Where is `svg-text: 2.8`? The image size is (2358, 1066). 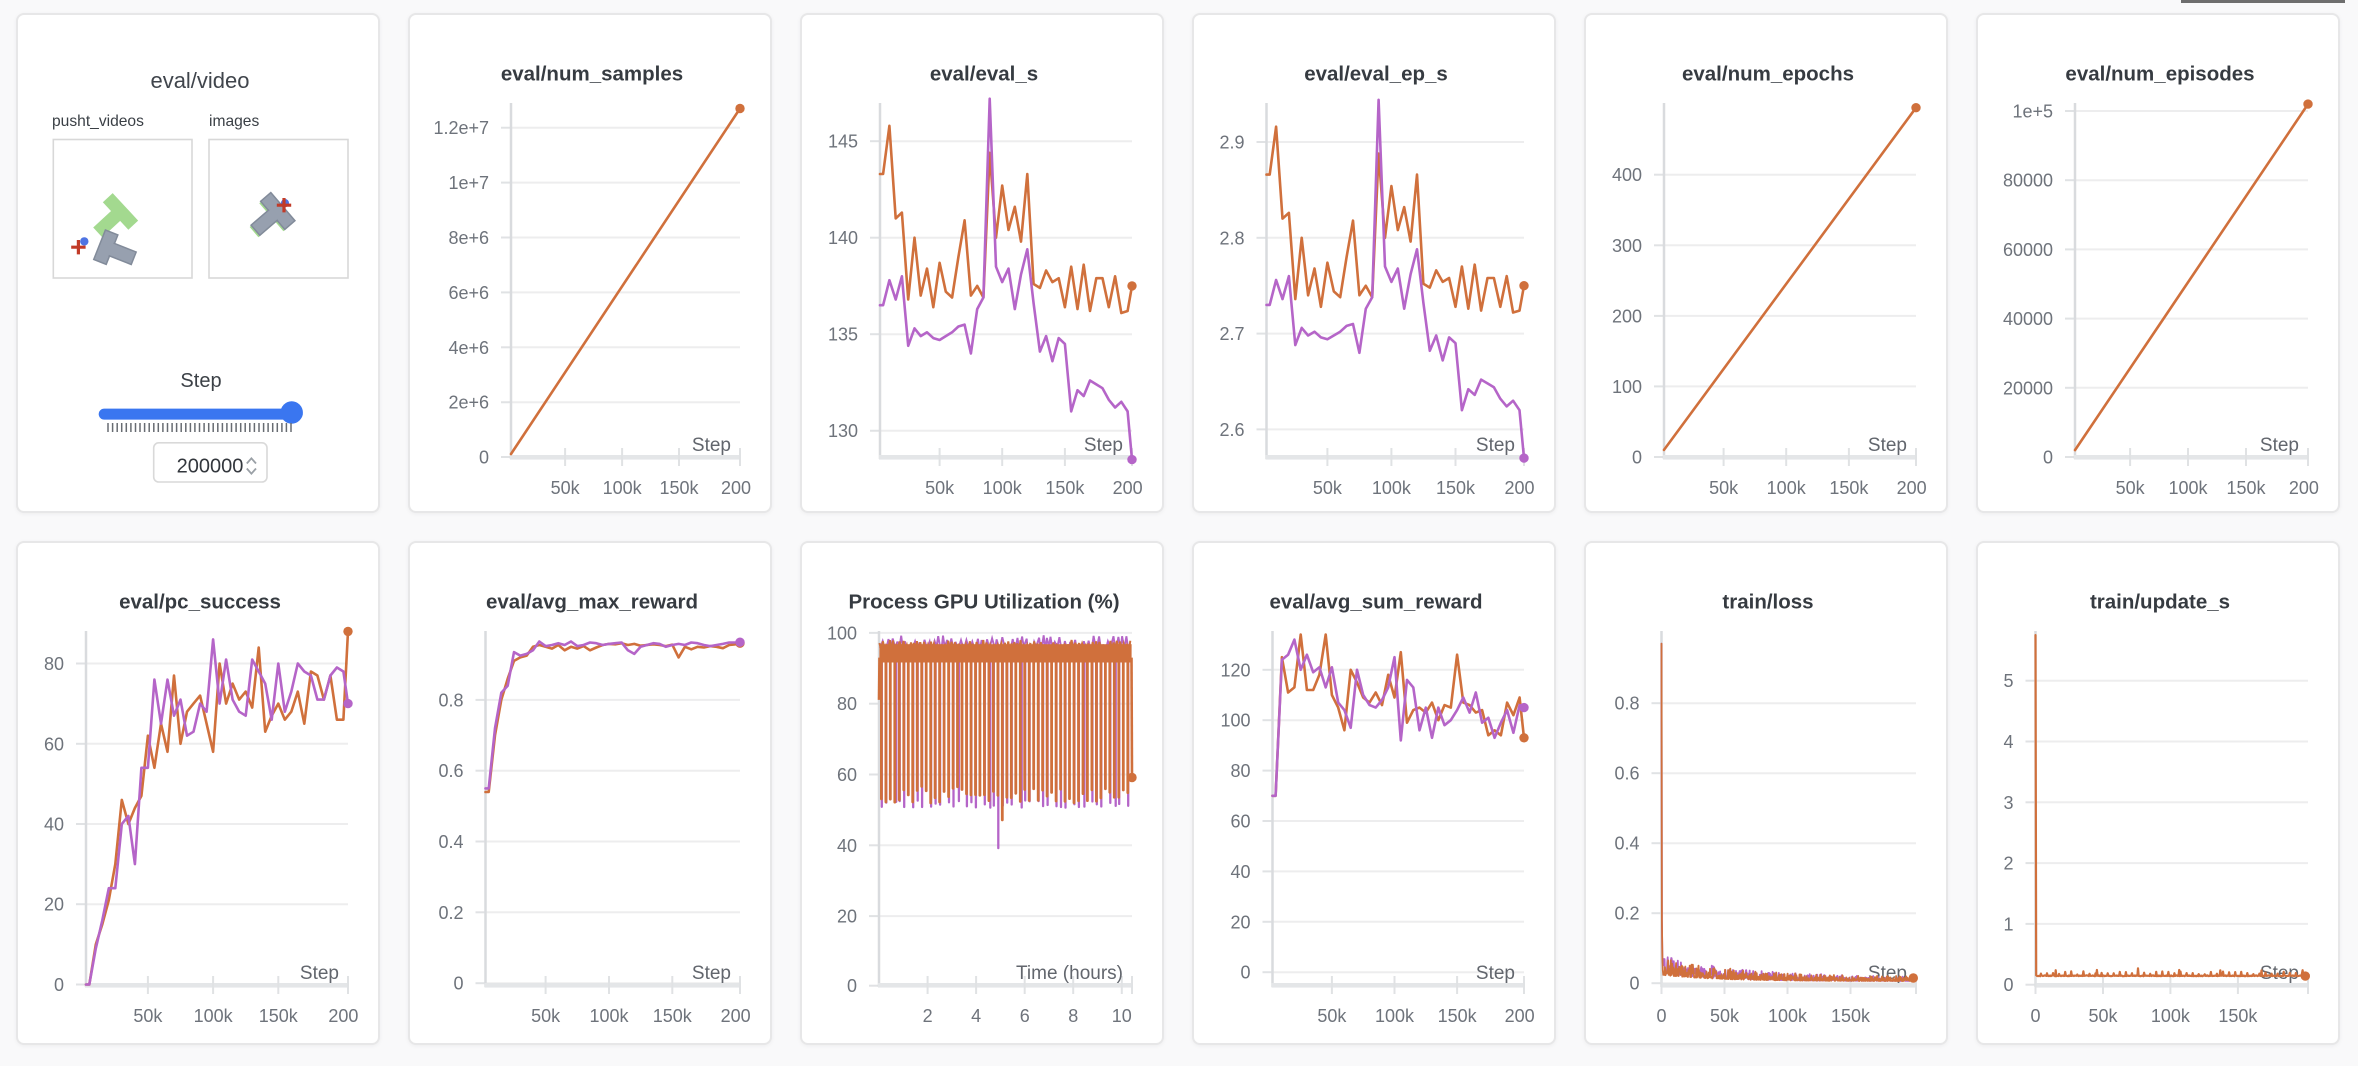
svg-text: 2.8 is located at coordinates (1231, 238).